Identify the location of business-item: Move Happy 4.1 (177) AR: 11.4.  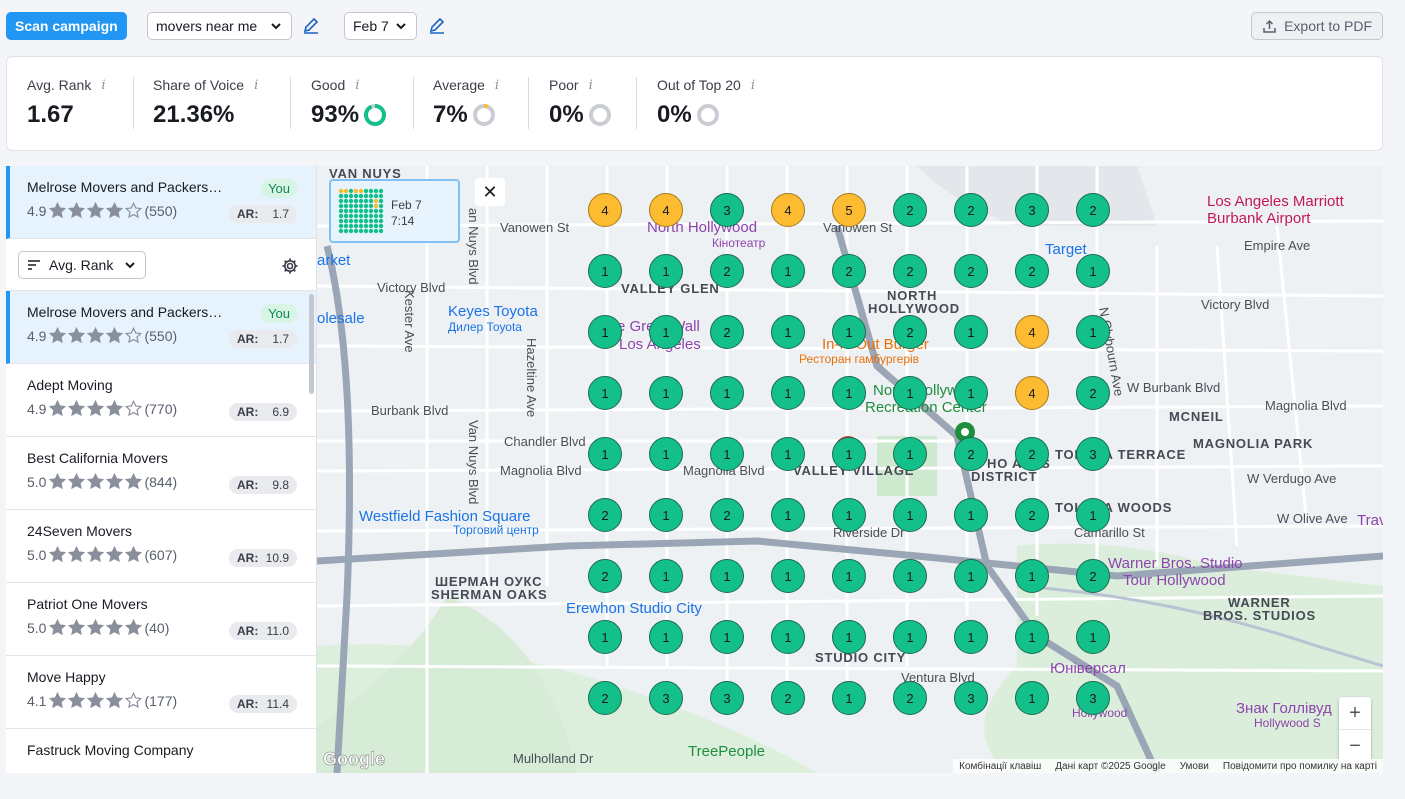
(161, 692).